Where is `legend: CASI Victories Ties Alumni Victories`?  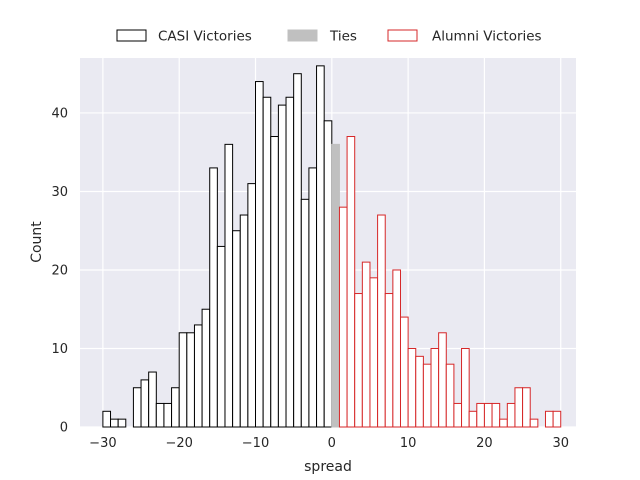 legend: CASI Victories Ties Alumni Victories is located at coordinates (329, 37).